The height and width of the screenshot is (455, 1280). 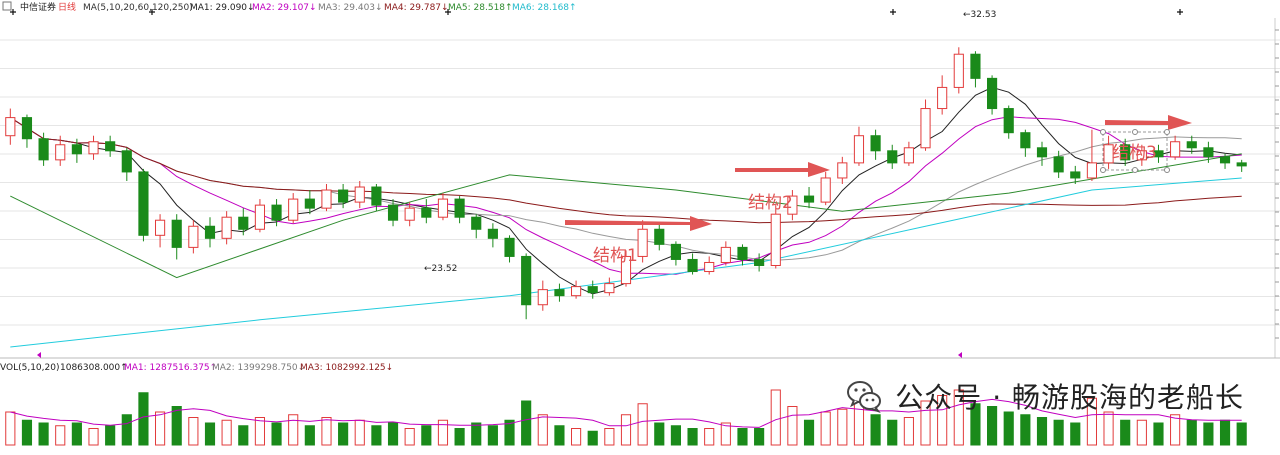 What do you see at coordinates (638, 223) in the screenshot?
I see `structure1-arrow` at bounding box center [638, 223].